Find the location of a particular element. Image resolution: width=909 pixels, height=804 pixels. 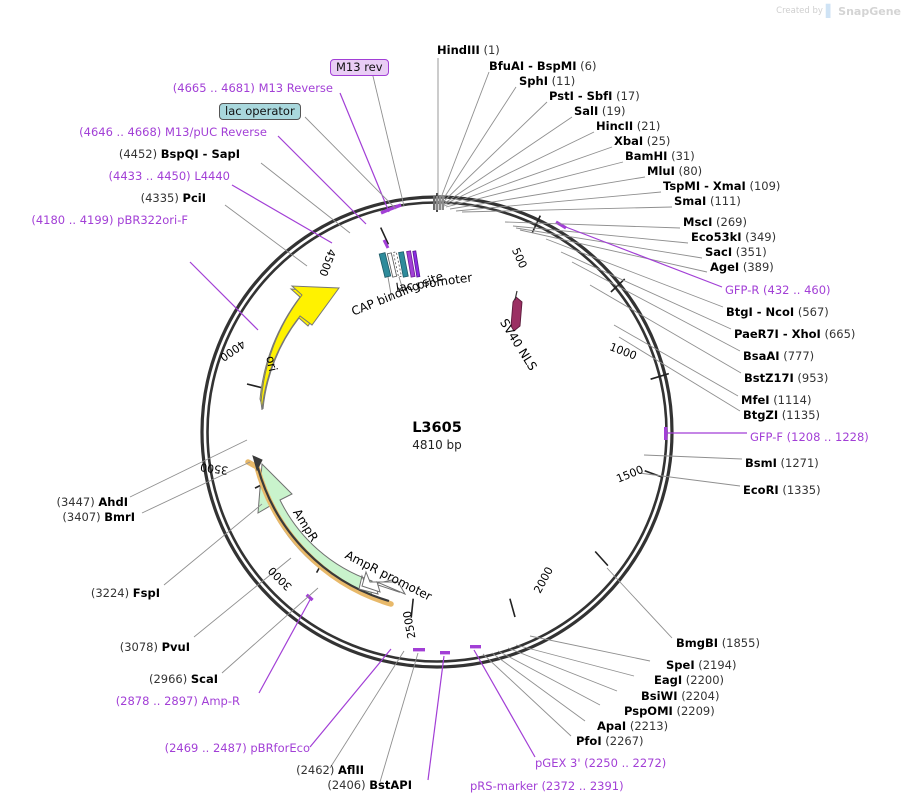

primer-label-pbrforeco: (2469 .. 2487) pBRforEco is located at coordinates (237, 748).